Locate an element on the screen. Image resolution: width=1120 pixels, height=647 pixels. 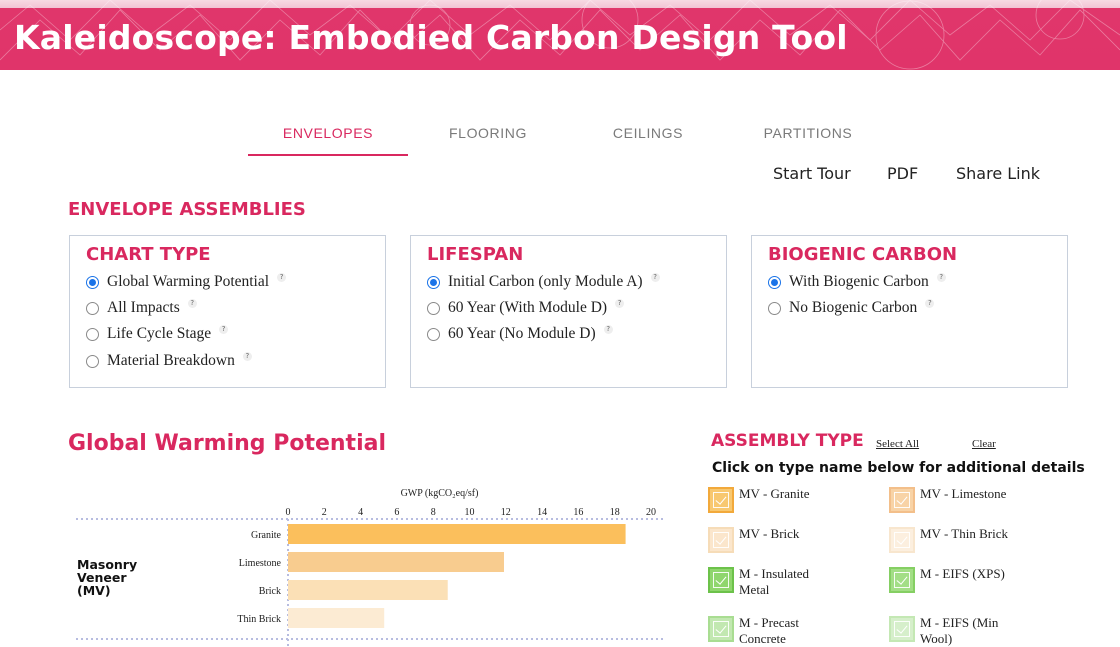
tab-ceilings: CEILINGS is located at coordinates (648, 133).